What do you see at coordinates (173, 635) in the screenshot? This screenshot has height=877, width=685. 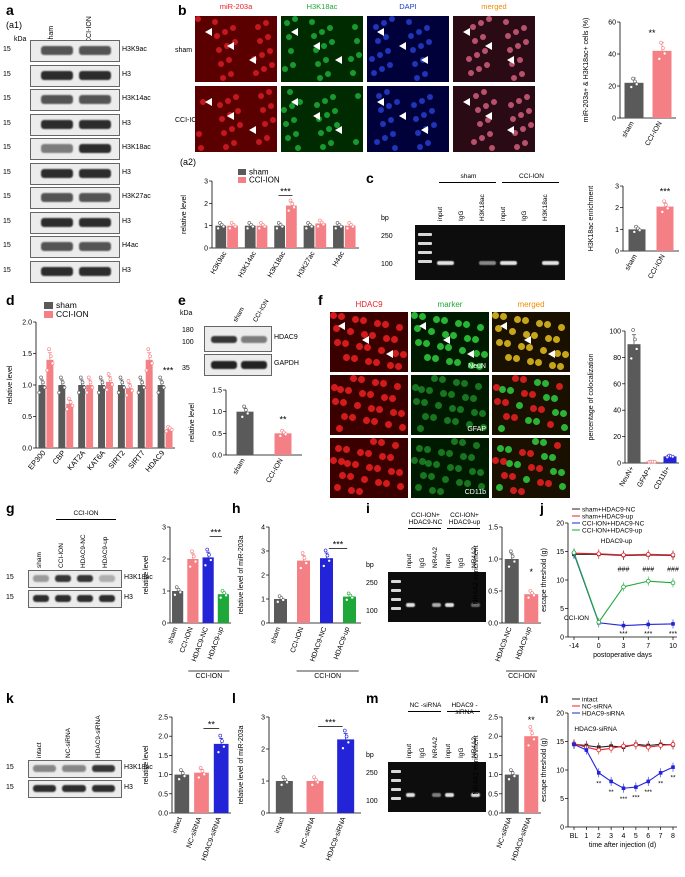 I see `category-label: sham` at bounding box center [173, 635].